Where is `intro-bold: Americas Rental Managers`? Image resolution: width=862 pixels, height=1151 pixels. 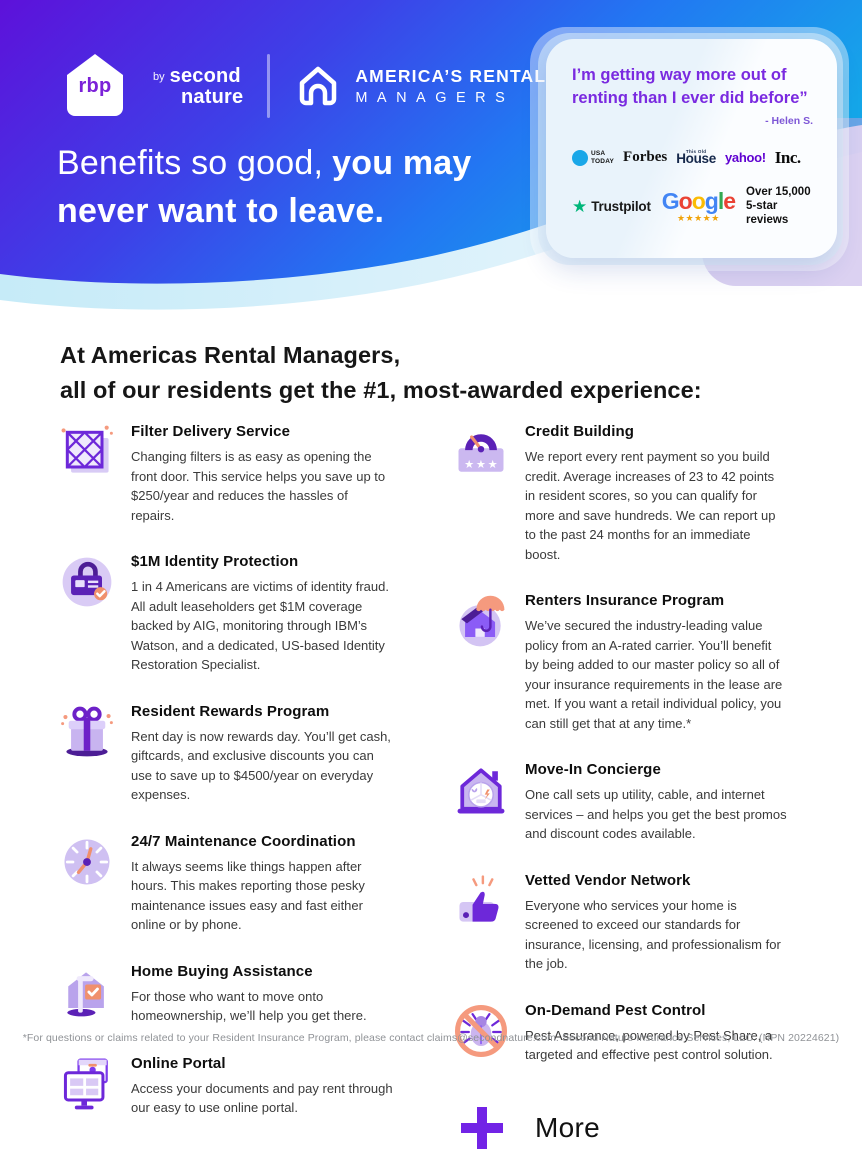
intro-bold: Americas Rental Managers is located at coordinates (242, 355).